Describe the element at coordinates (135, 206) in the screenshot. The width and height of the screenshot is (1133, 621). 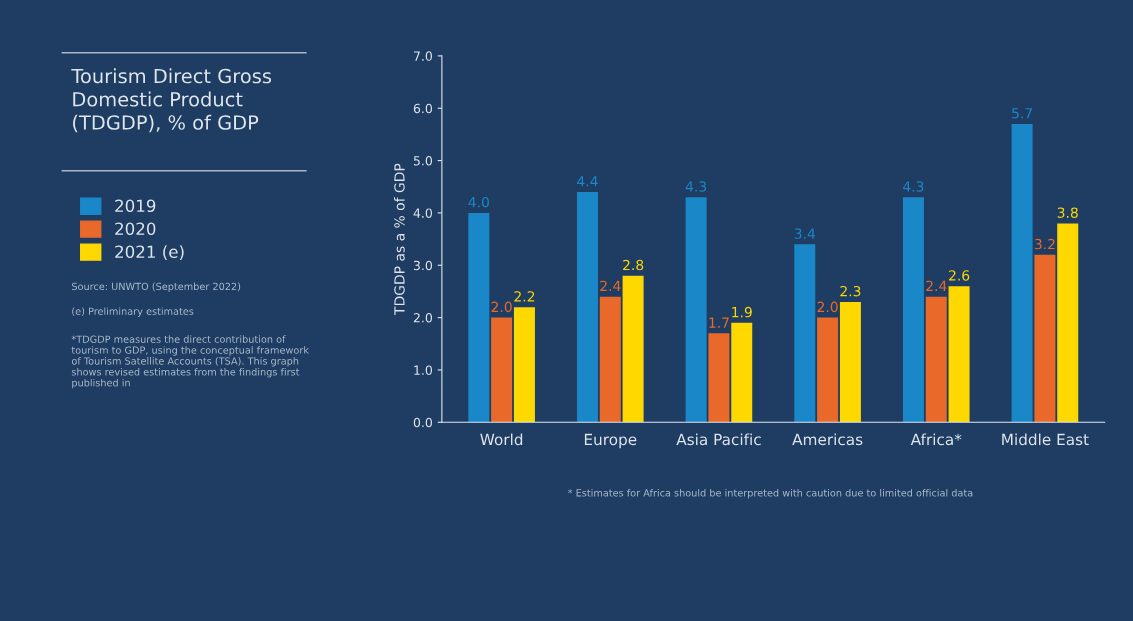
I see `legend-label: 2019` at that location.